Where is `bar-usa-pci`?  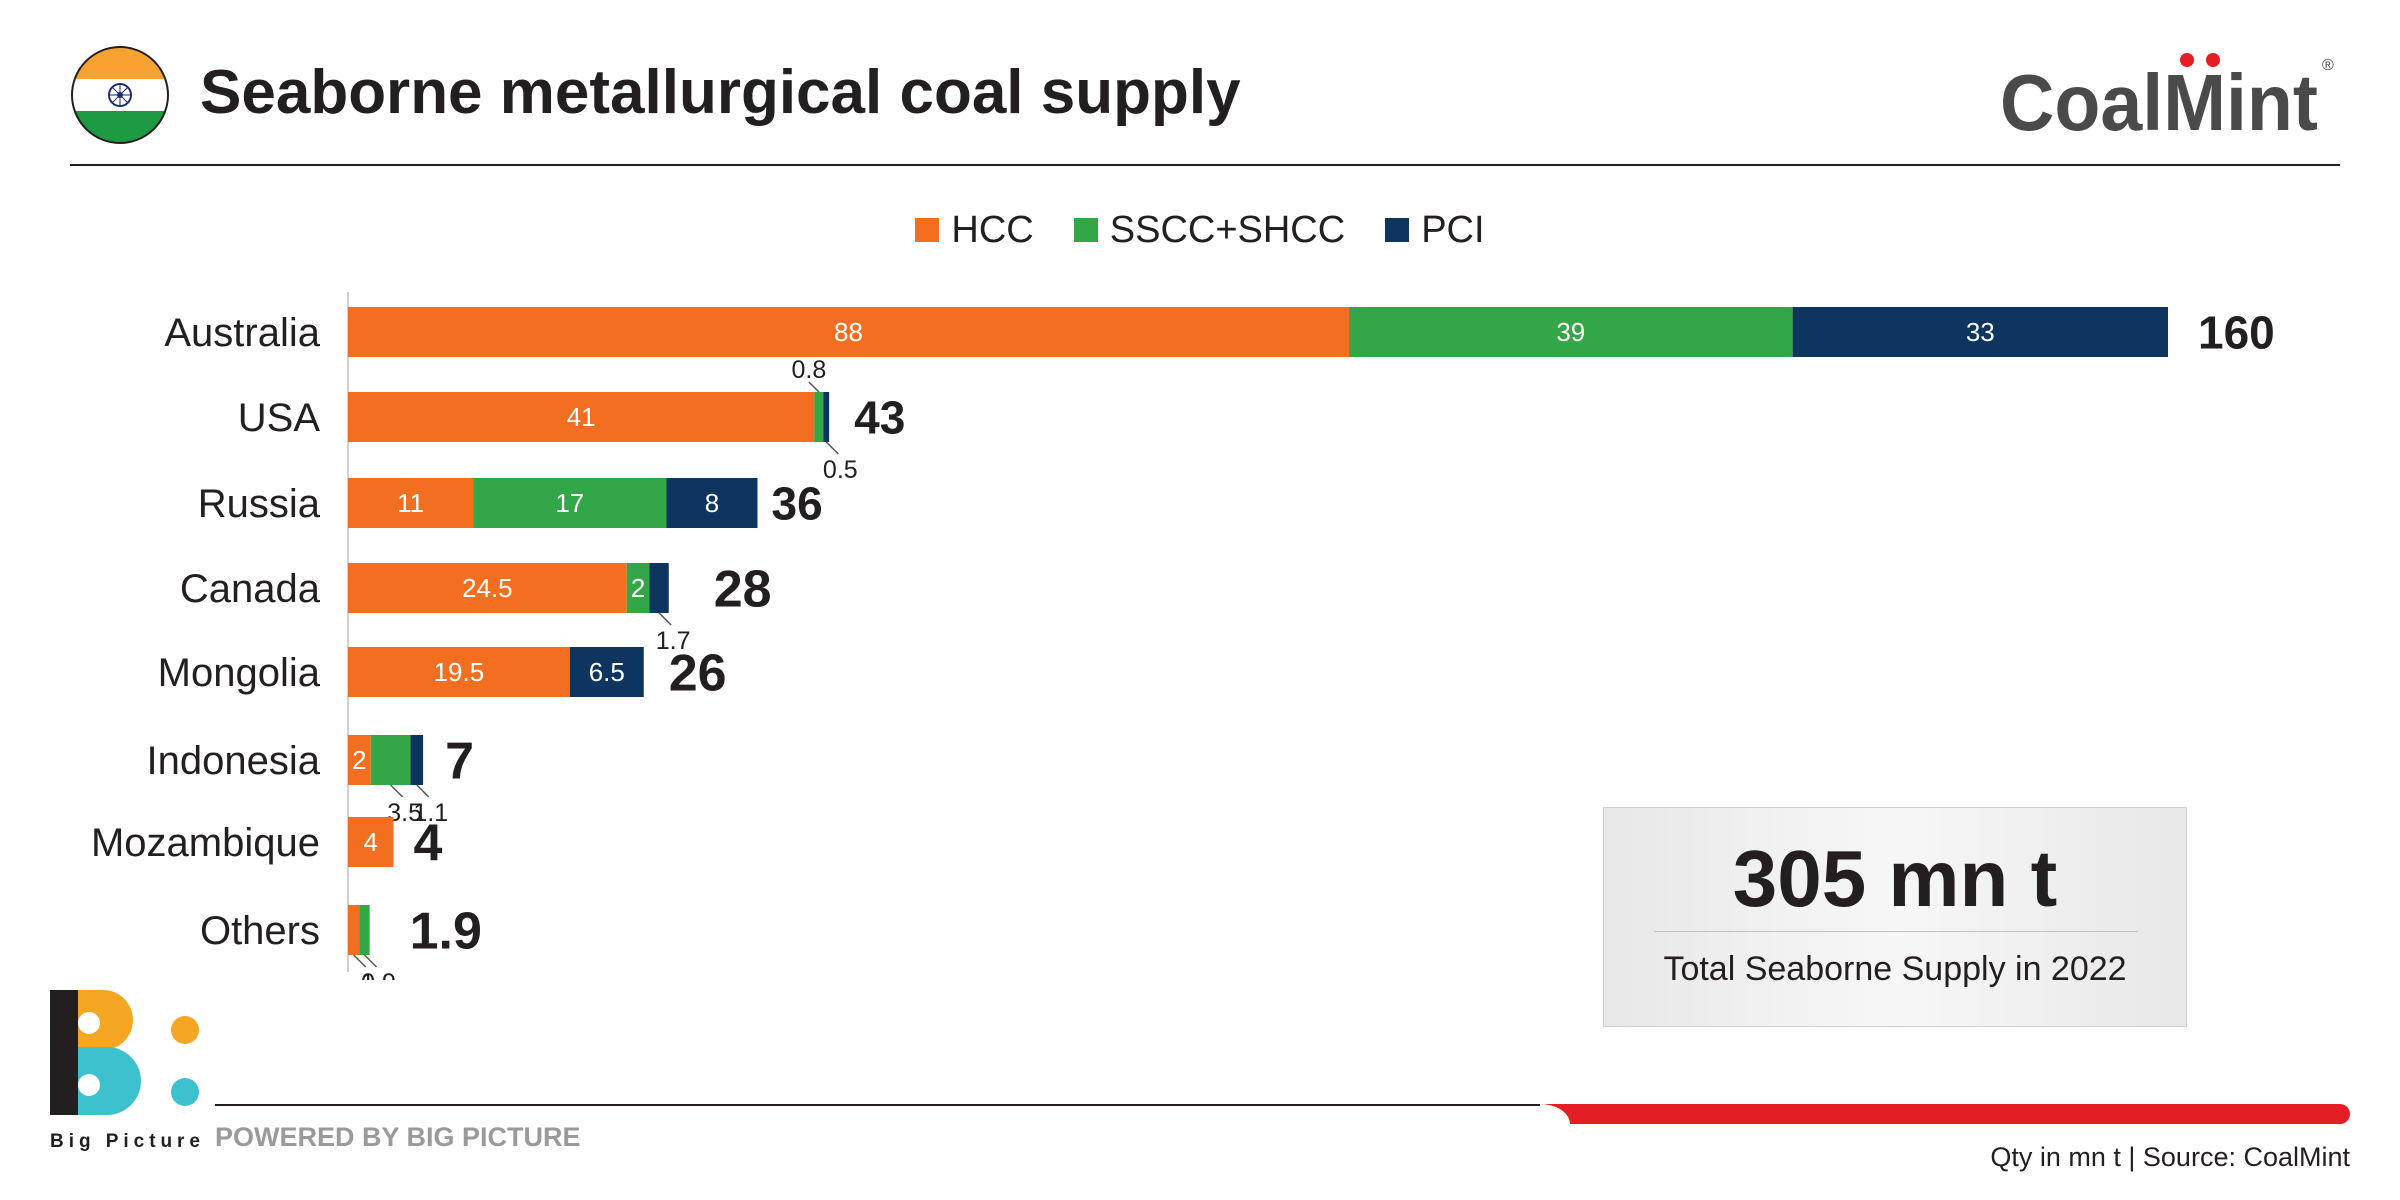 bar-usa-pci is located at coordinates (826, 417).